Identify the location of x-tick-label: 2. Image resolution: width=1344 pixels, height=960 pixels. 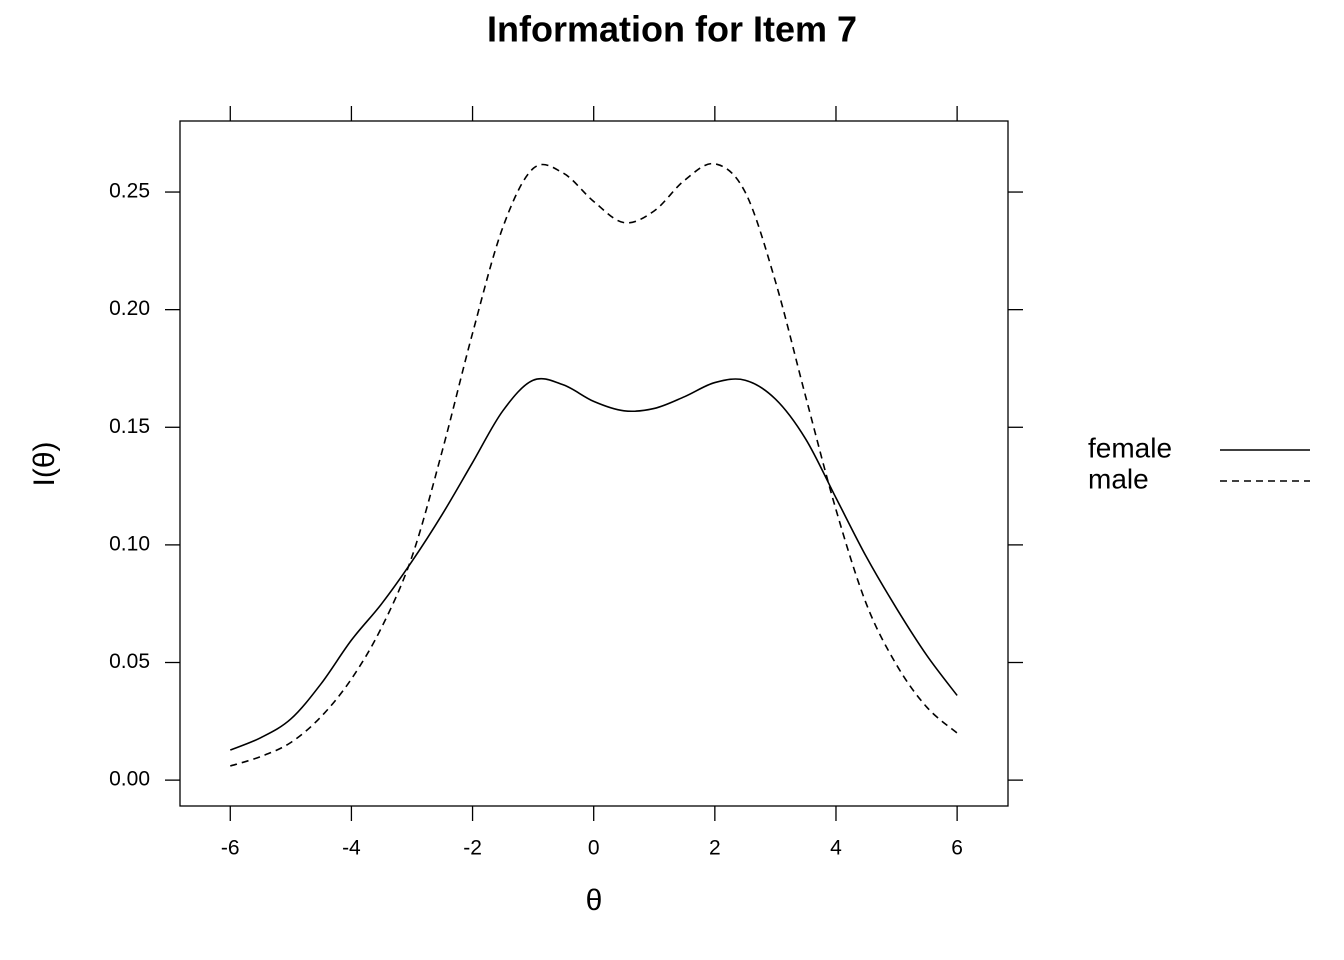
(715, 848).